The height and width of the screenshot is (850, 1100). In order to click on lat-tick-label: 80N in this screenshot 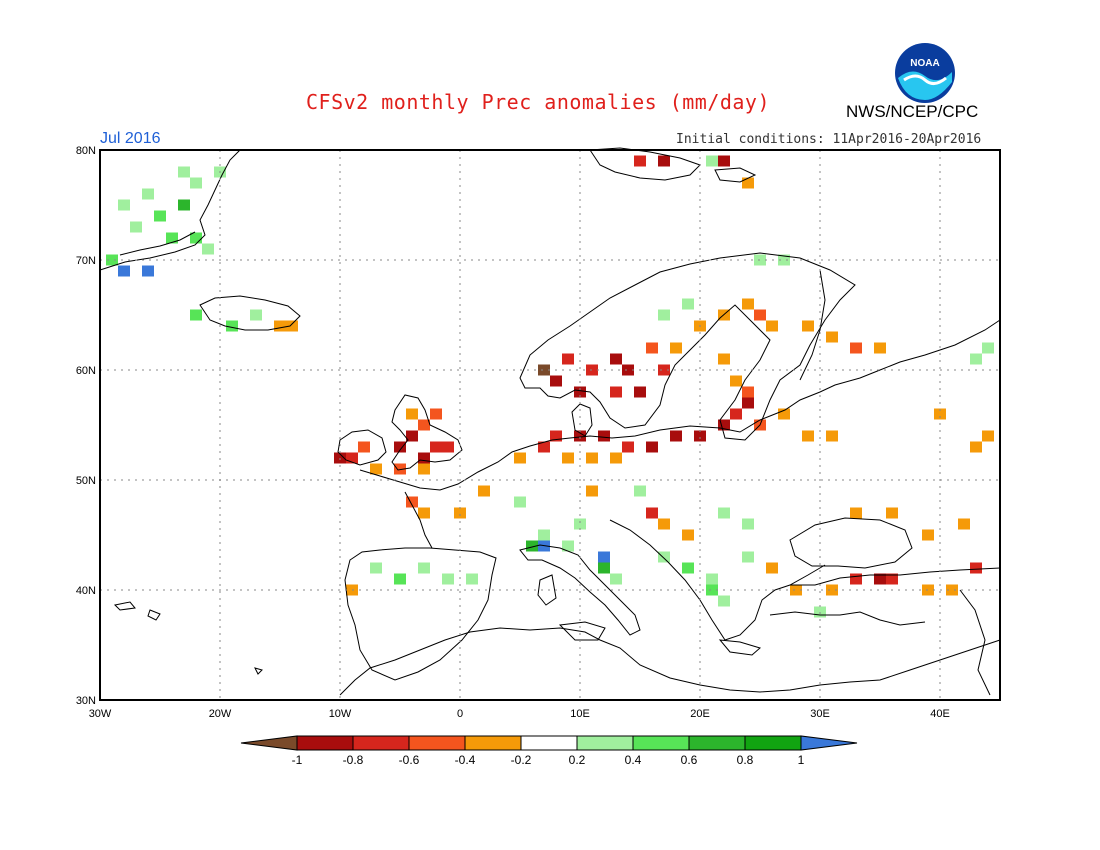, I will do `click(86, 151)`.